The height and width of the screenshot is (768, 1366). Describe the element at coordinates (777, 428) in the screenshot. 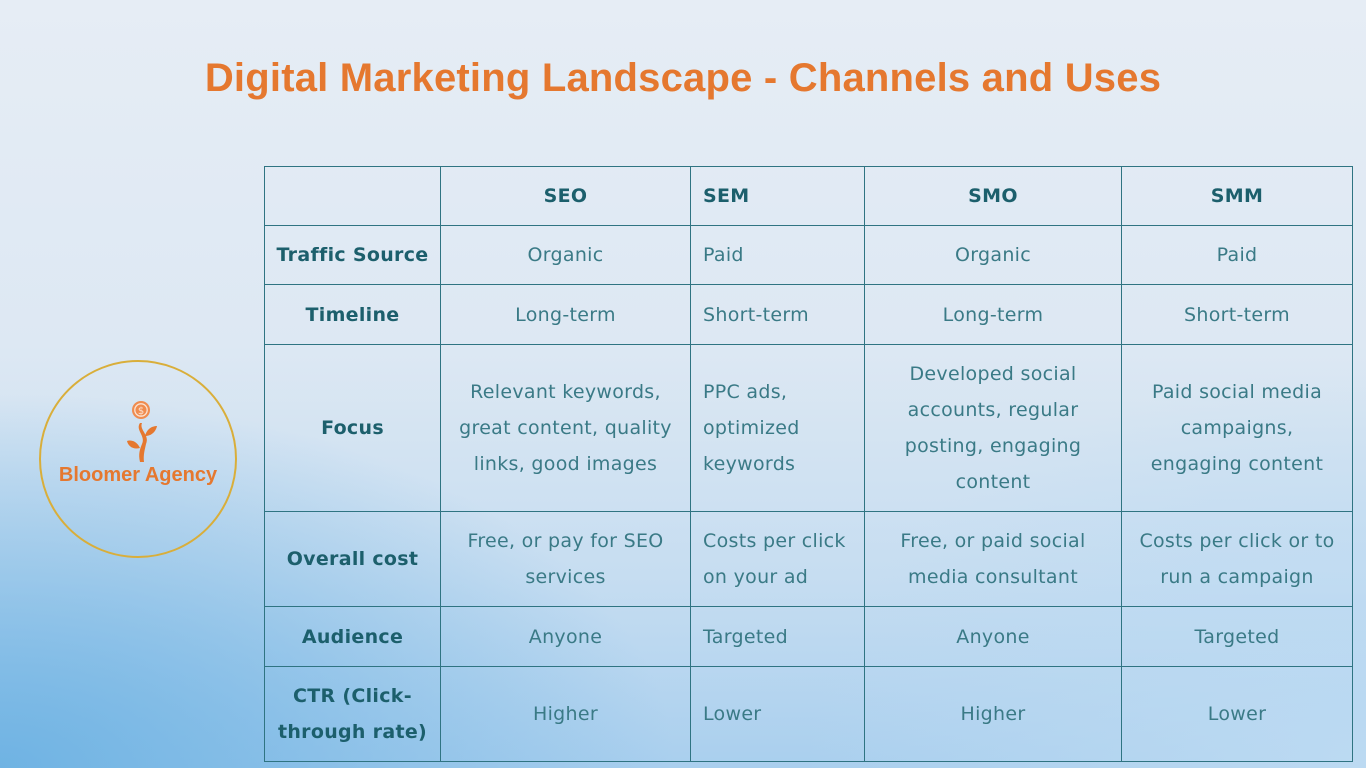

I see `table-cell: PPC ads, optimized keywords` at that location.